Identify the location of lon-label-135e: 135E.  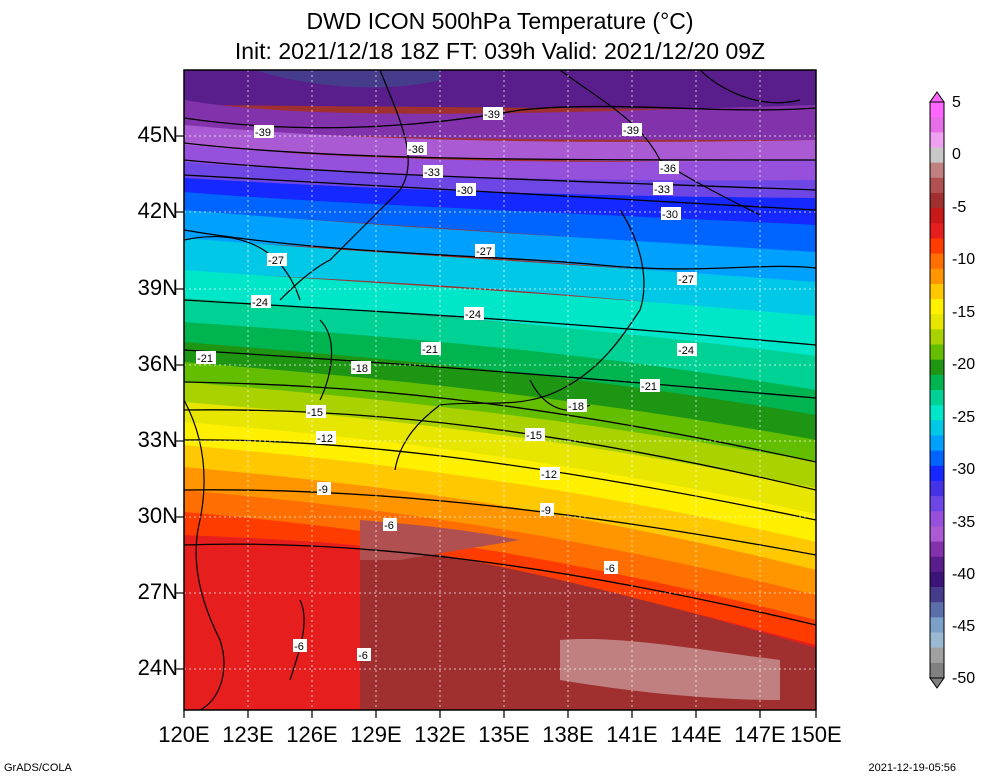
(504, 734).